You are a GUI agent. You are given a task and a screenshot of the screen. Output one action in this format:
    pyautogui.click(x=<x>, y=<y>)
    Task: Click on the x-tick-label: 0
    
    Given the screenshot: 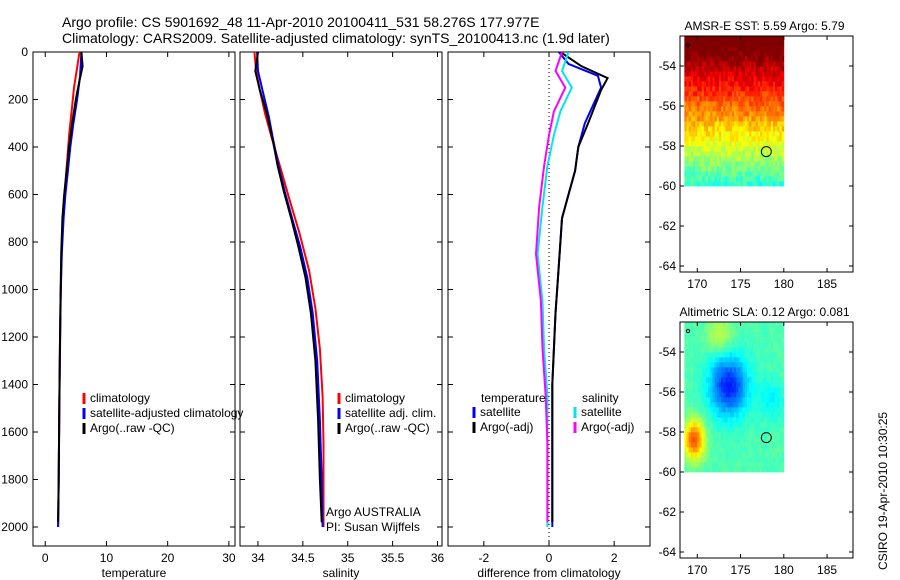 What is the action you would take?
    pyautogui.click(x=549, y=558)
    